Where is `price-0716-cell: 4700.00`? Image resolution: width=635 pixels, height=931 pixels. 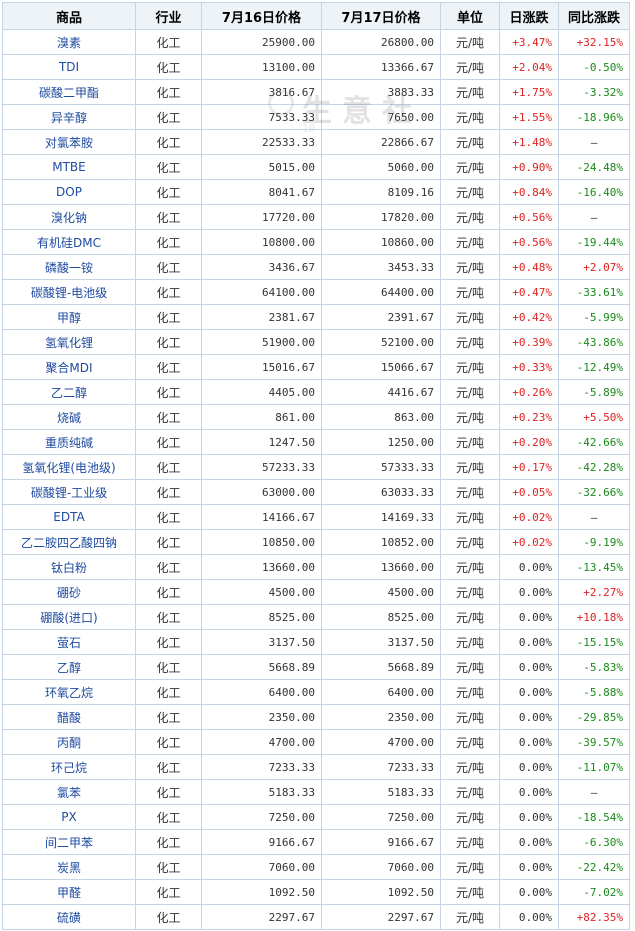
price-0716-cell: 4700.00 is located at coordinates (261, 742).